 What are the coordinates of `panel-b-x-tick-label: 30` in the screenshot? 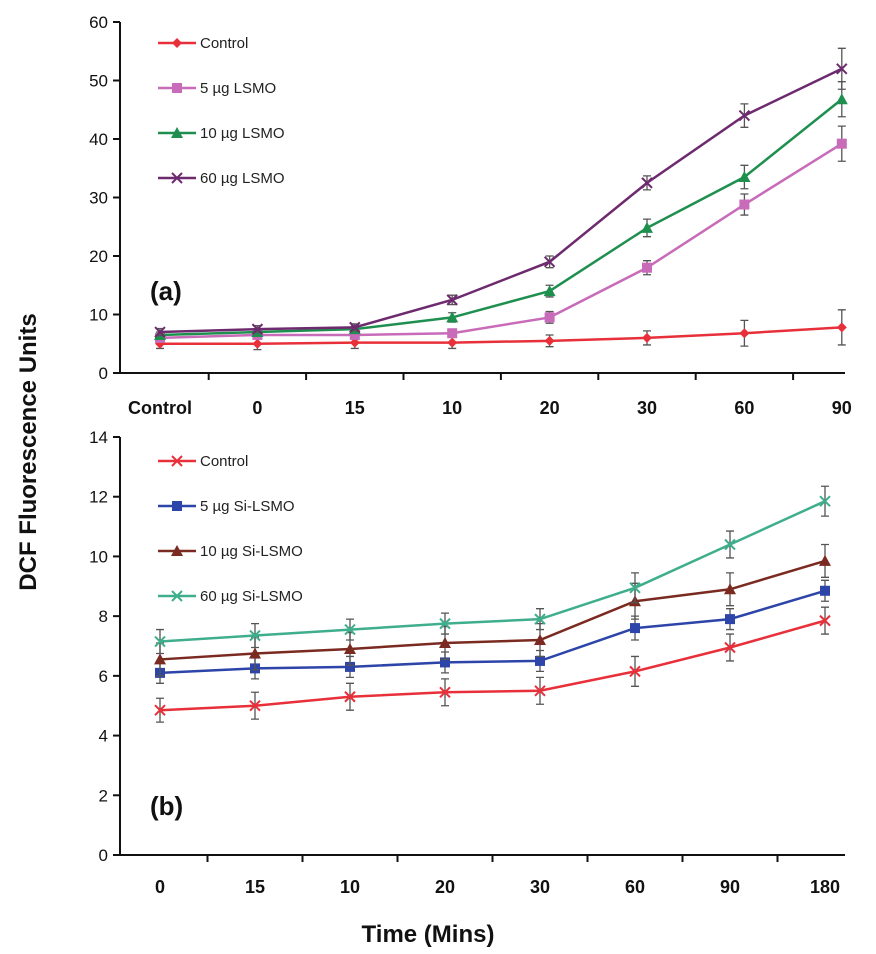 It's located at (540, 887).